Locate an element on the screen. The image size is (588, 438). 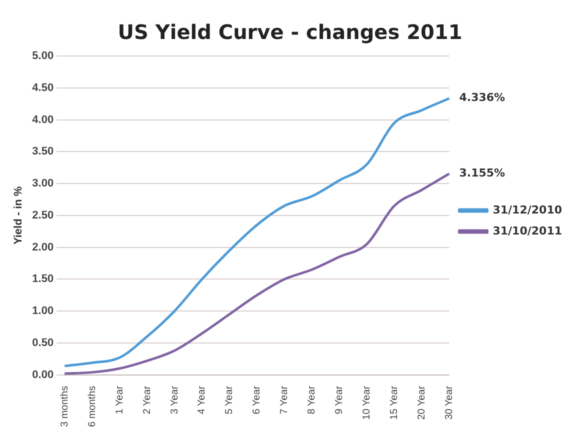
data-label: 4.336% is located at coordinates (482, 97).